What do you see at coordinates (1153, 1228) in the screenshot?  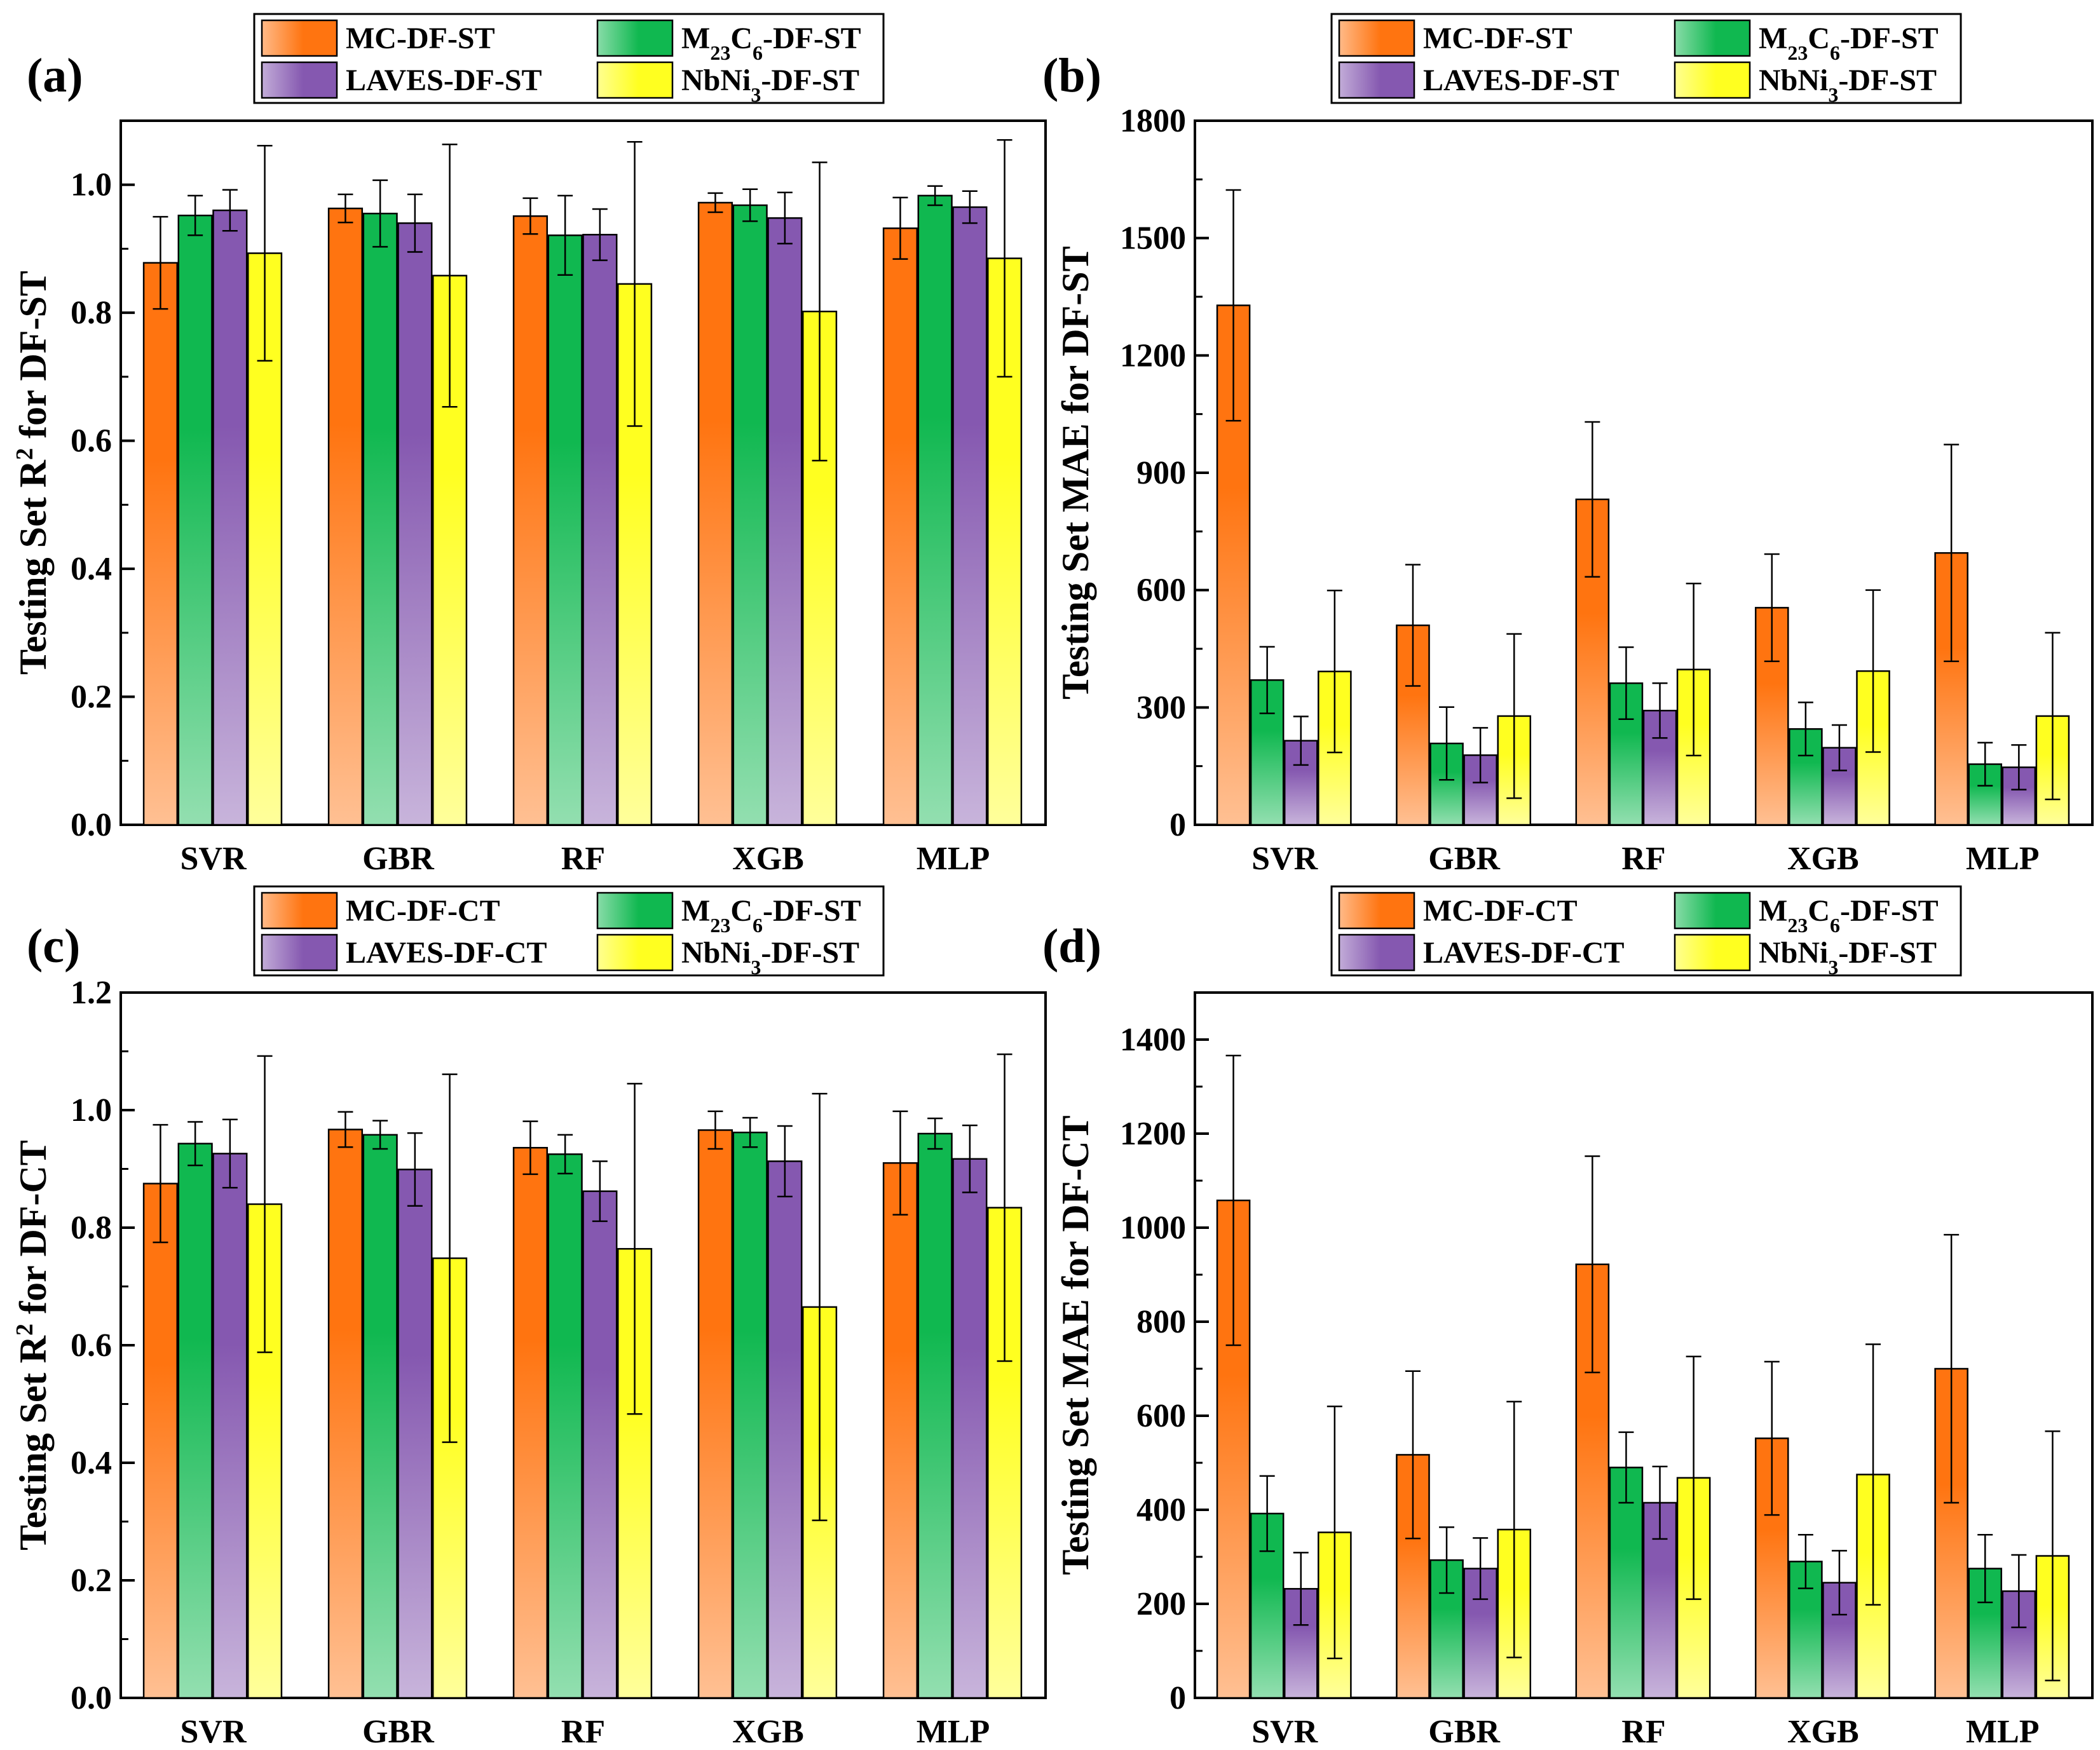 I see `y-tick-label: 1000` at bounding box center [1153, 1228].